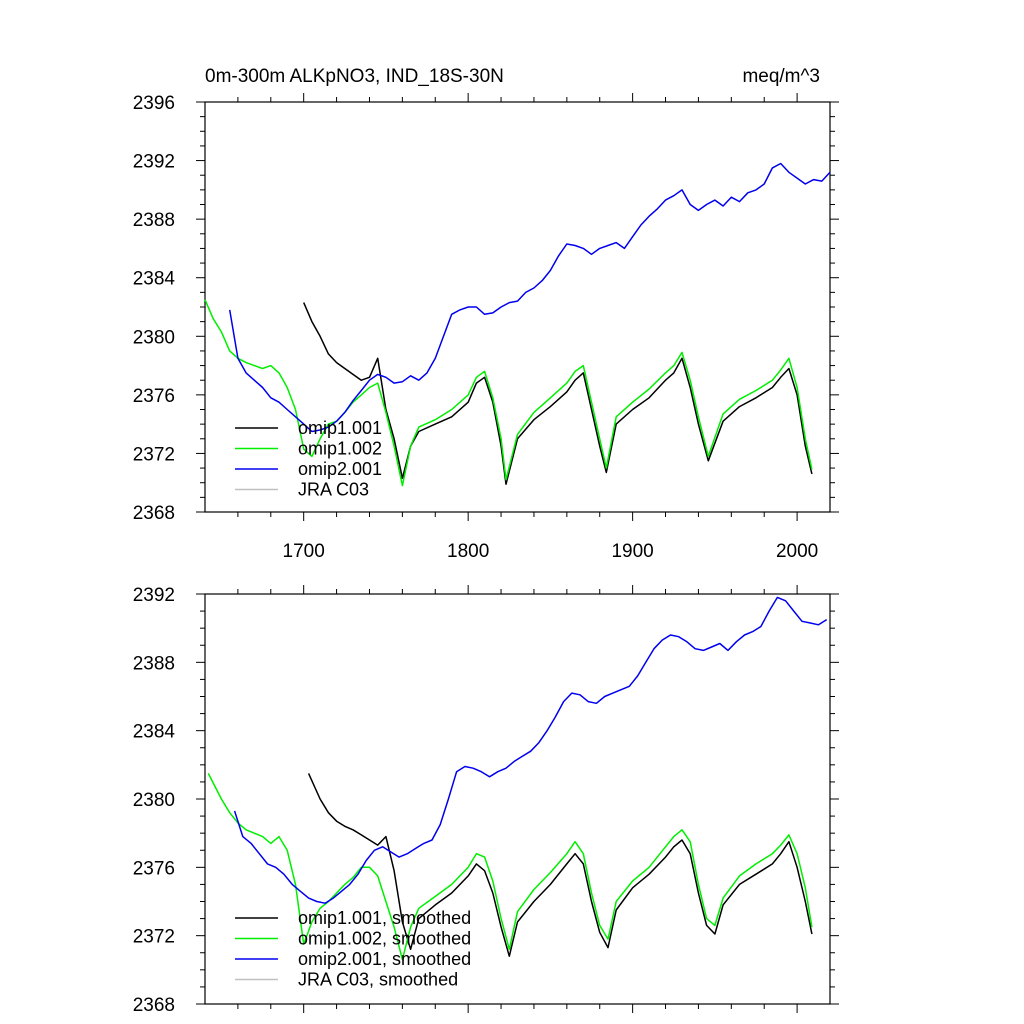 The width and height of the screenshot is (1024, 1024). I want to click on legend-label: omip1.002, smoothed, so click(384, 939).